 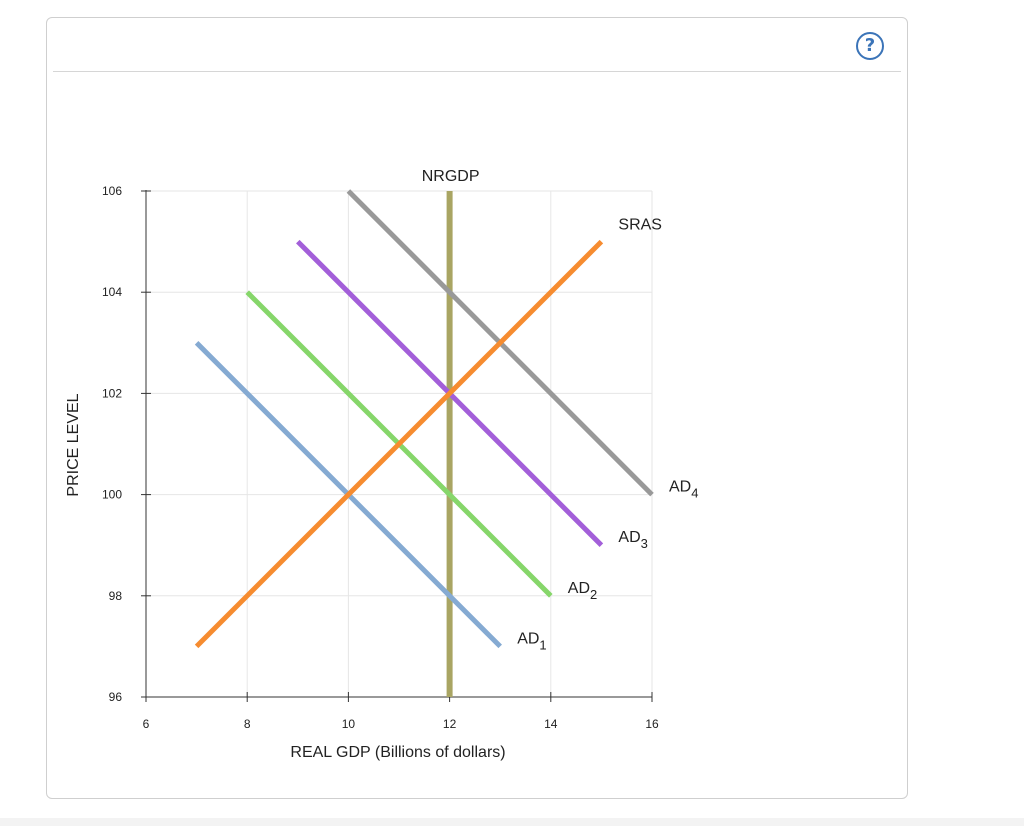 What do you see at coordinates (451, 176) in the screenshot?
I see `series-label-nrgdp: NRGDP` at bounding box center [451, 176].